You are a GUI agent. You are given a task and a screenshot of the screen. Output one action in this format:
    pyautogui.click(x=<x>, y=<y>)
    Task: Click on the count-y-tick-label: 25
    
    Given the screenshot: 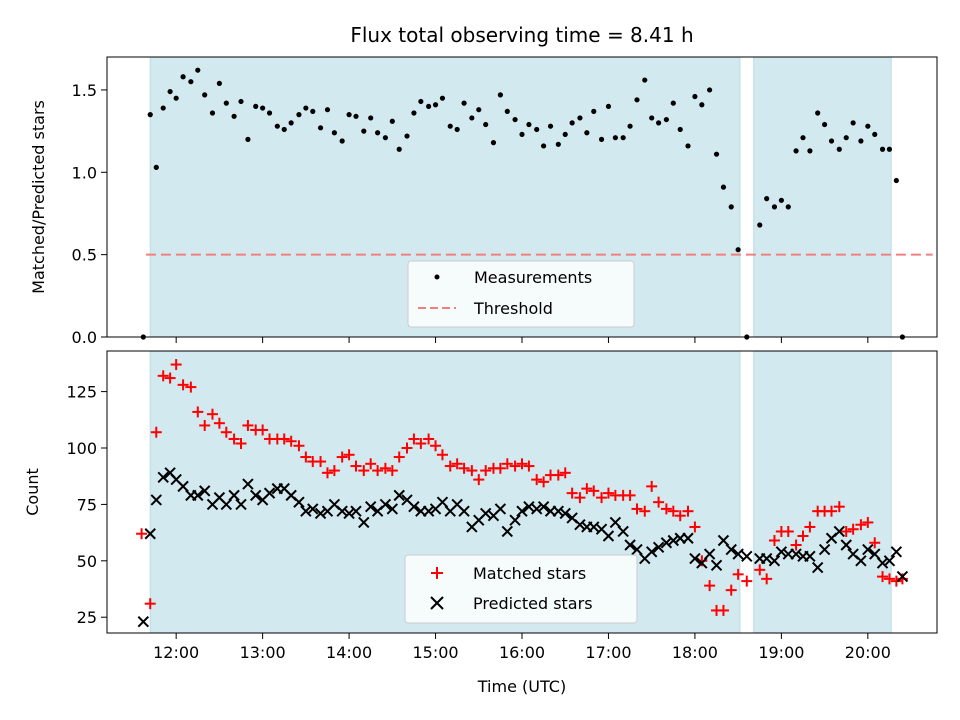 What is the action you would take?
    pyautogui.click(x=87, y=617)
    